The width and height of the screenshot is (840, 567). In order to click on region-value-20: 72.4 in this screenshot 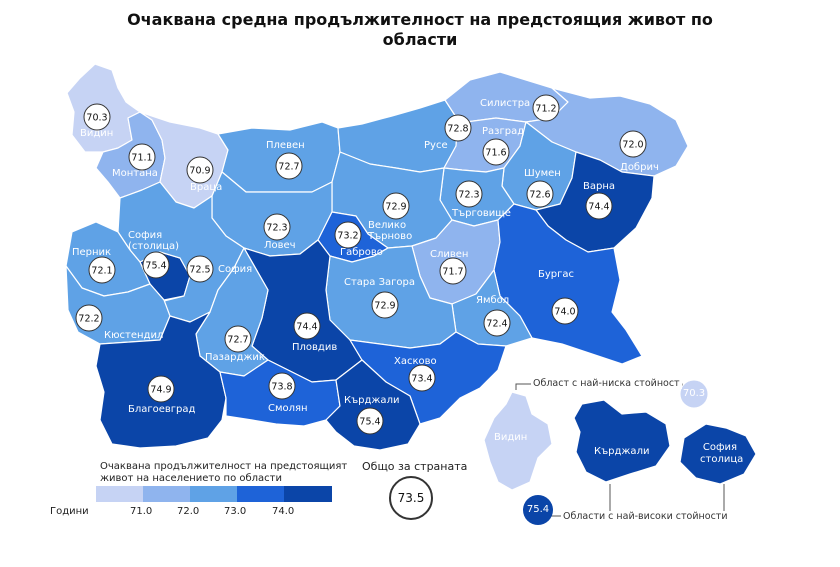, I will do `click(496, 324)`.